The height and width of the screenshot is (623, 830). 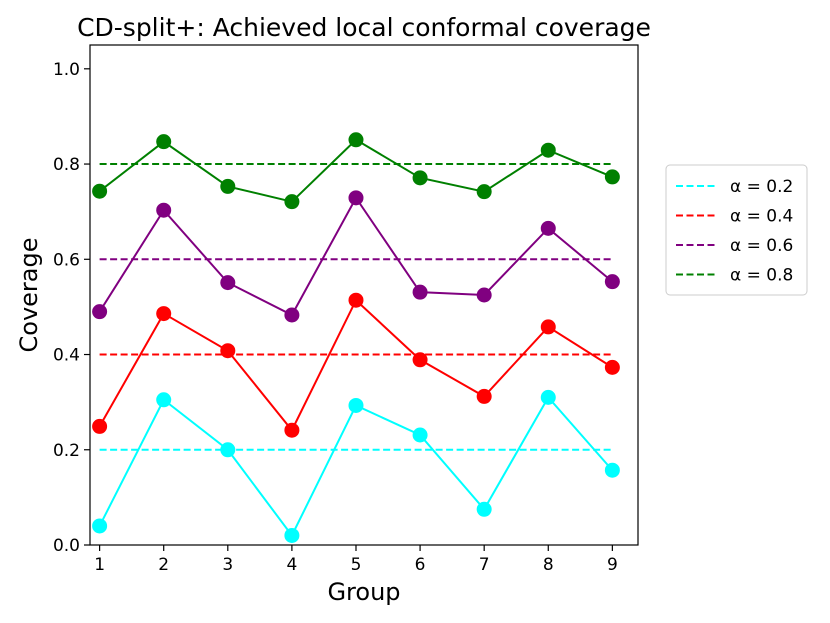 What do you see at coordinates (420, 565) in the screenshot?
I see `x-tick-label: 6` at bounding box center [420, 565].